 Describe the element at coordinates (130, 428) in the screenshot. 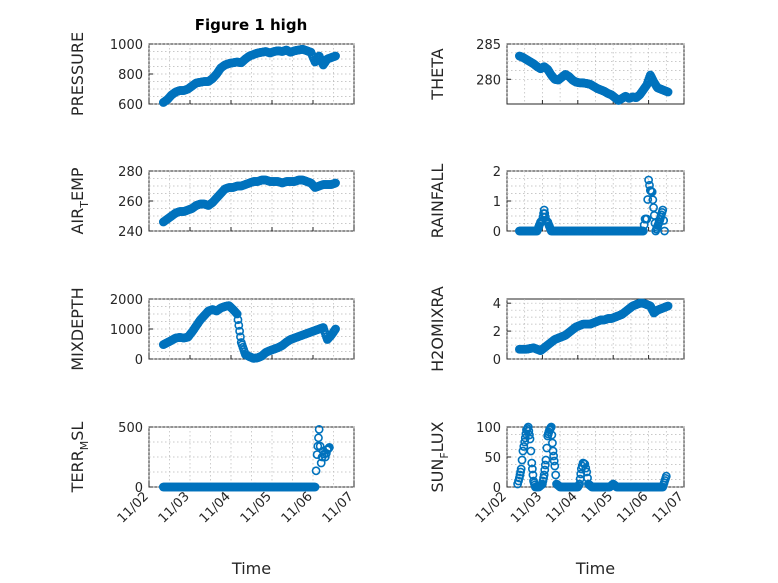

I see `y-tick-label: 500` at that location.